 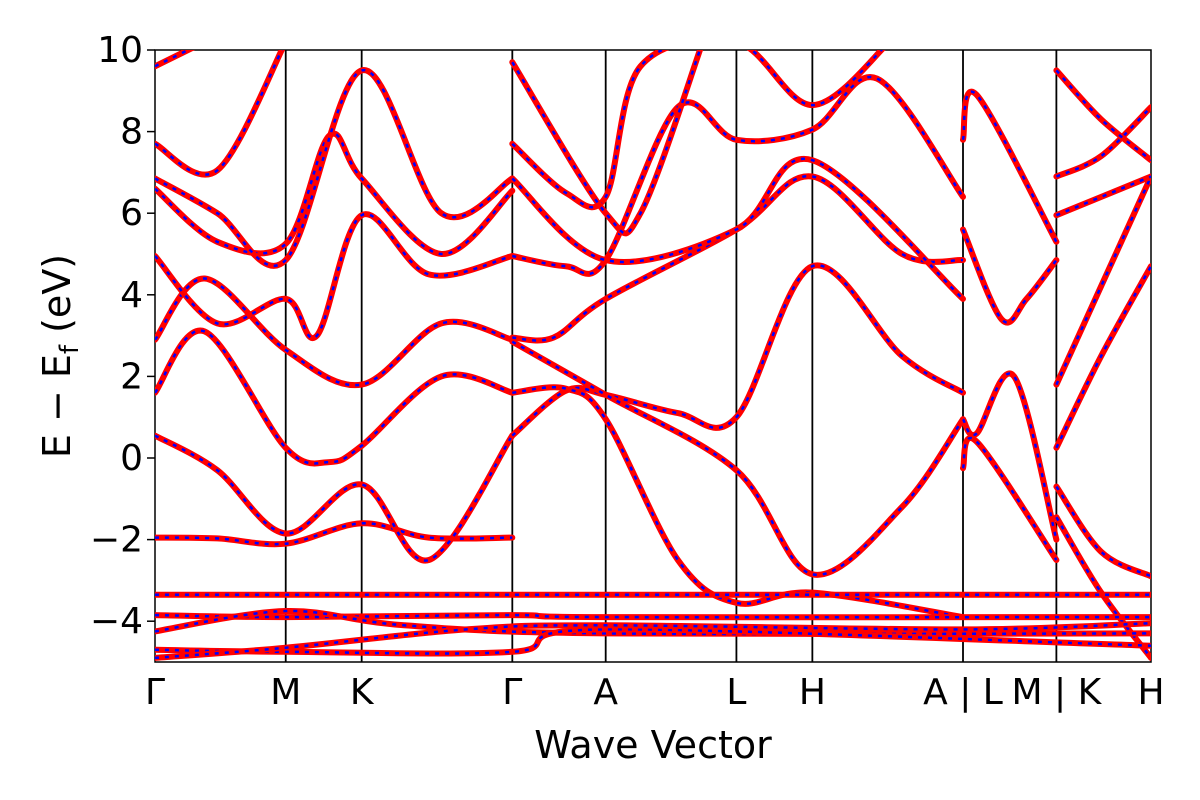 What do you see at coordinates (131, 213) in the screenshot?
I see `y-tick-label: 6` at bounding box center [131, 213].